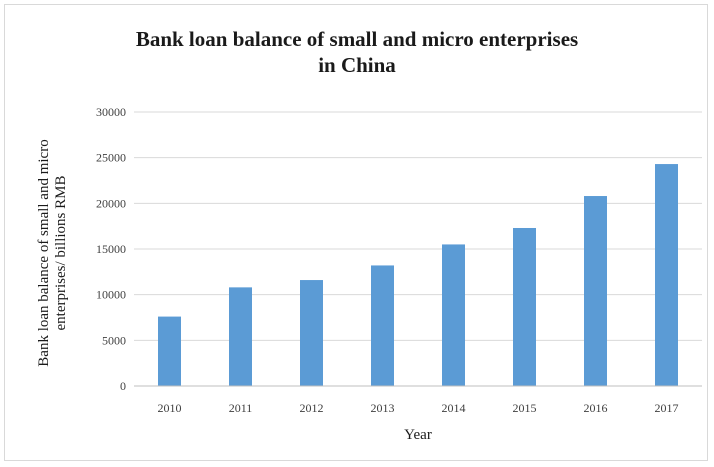 The width and height of the screenshot is (714, 467). I want to click on y-tick-label: 30000, so click(111, 112).